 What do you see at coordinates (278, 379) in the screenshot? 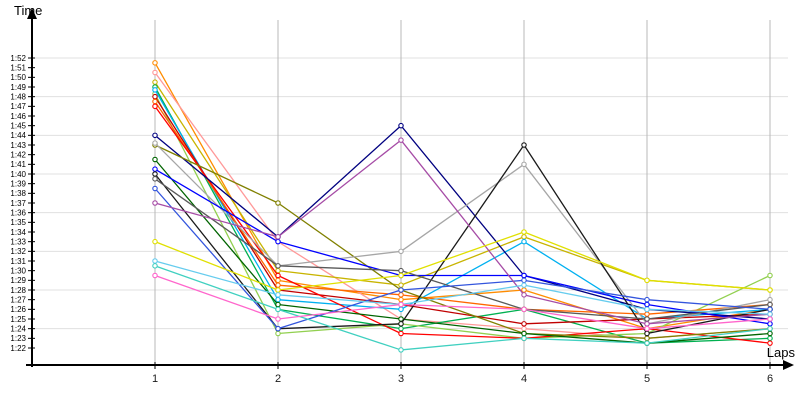
I see `x-tick-label: 2` at bounding box center [278, 379].